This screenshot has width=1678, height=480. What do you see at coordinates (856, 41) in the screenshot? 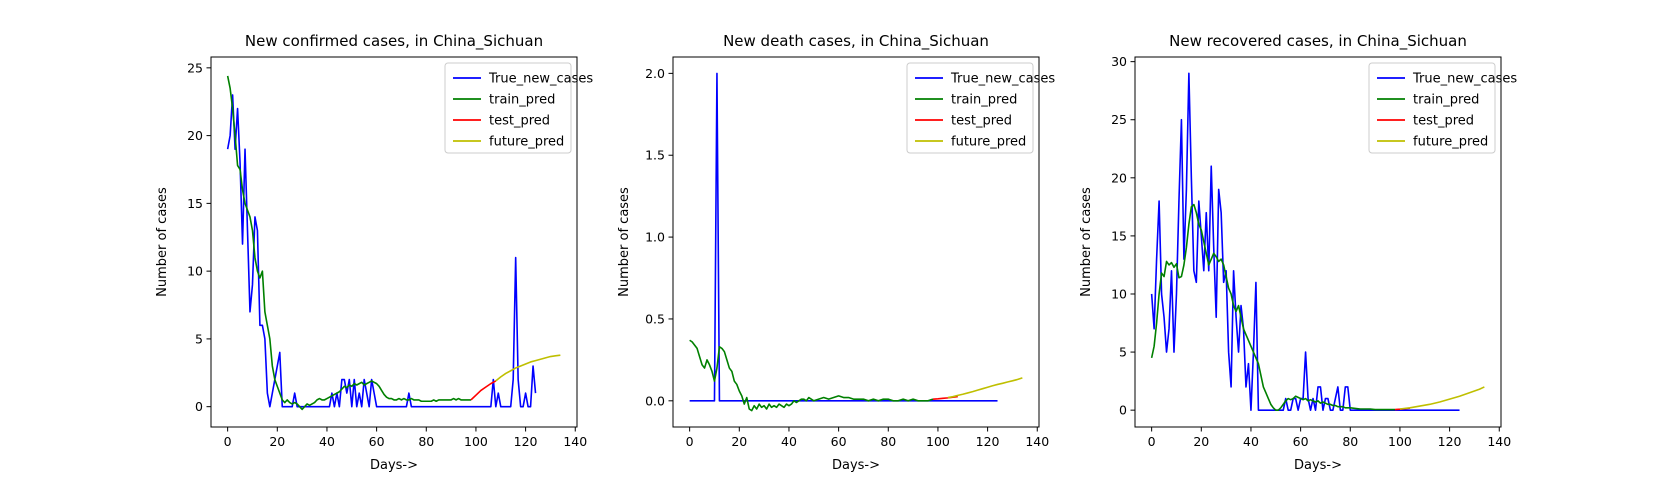
I see `chart-title: New death cases, in China_Sichuan` at bounding box center [856, 41].